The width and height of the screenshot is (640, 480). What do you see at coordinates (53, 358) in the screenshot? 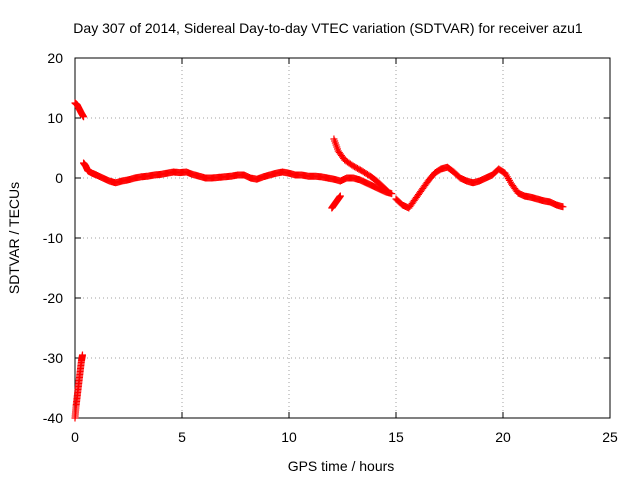
I see `y-tick-label: -30` at bounding box center [53, 358].